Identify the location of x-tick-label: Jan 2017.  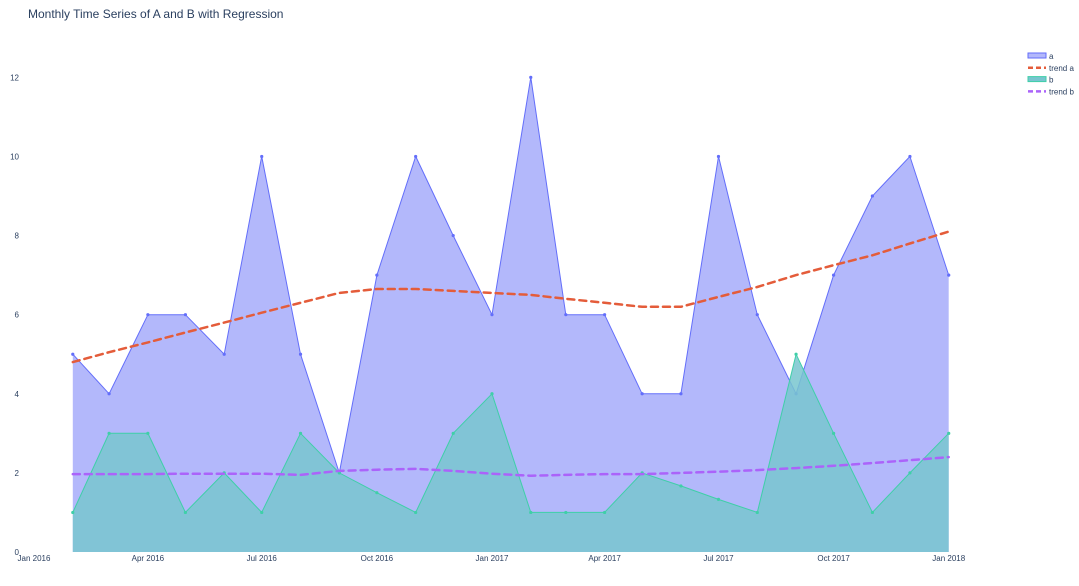
(492, 558).